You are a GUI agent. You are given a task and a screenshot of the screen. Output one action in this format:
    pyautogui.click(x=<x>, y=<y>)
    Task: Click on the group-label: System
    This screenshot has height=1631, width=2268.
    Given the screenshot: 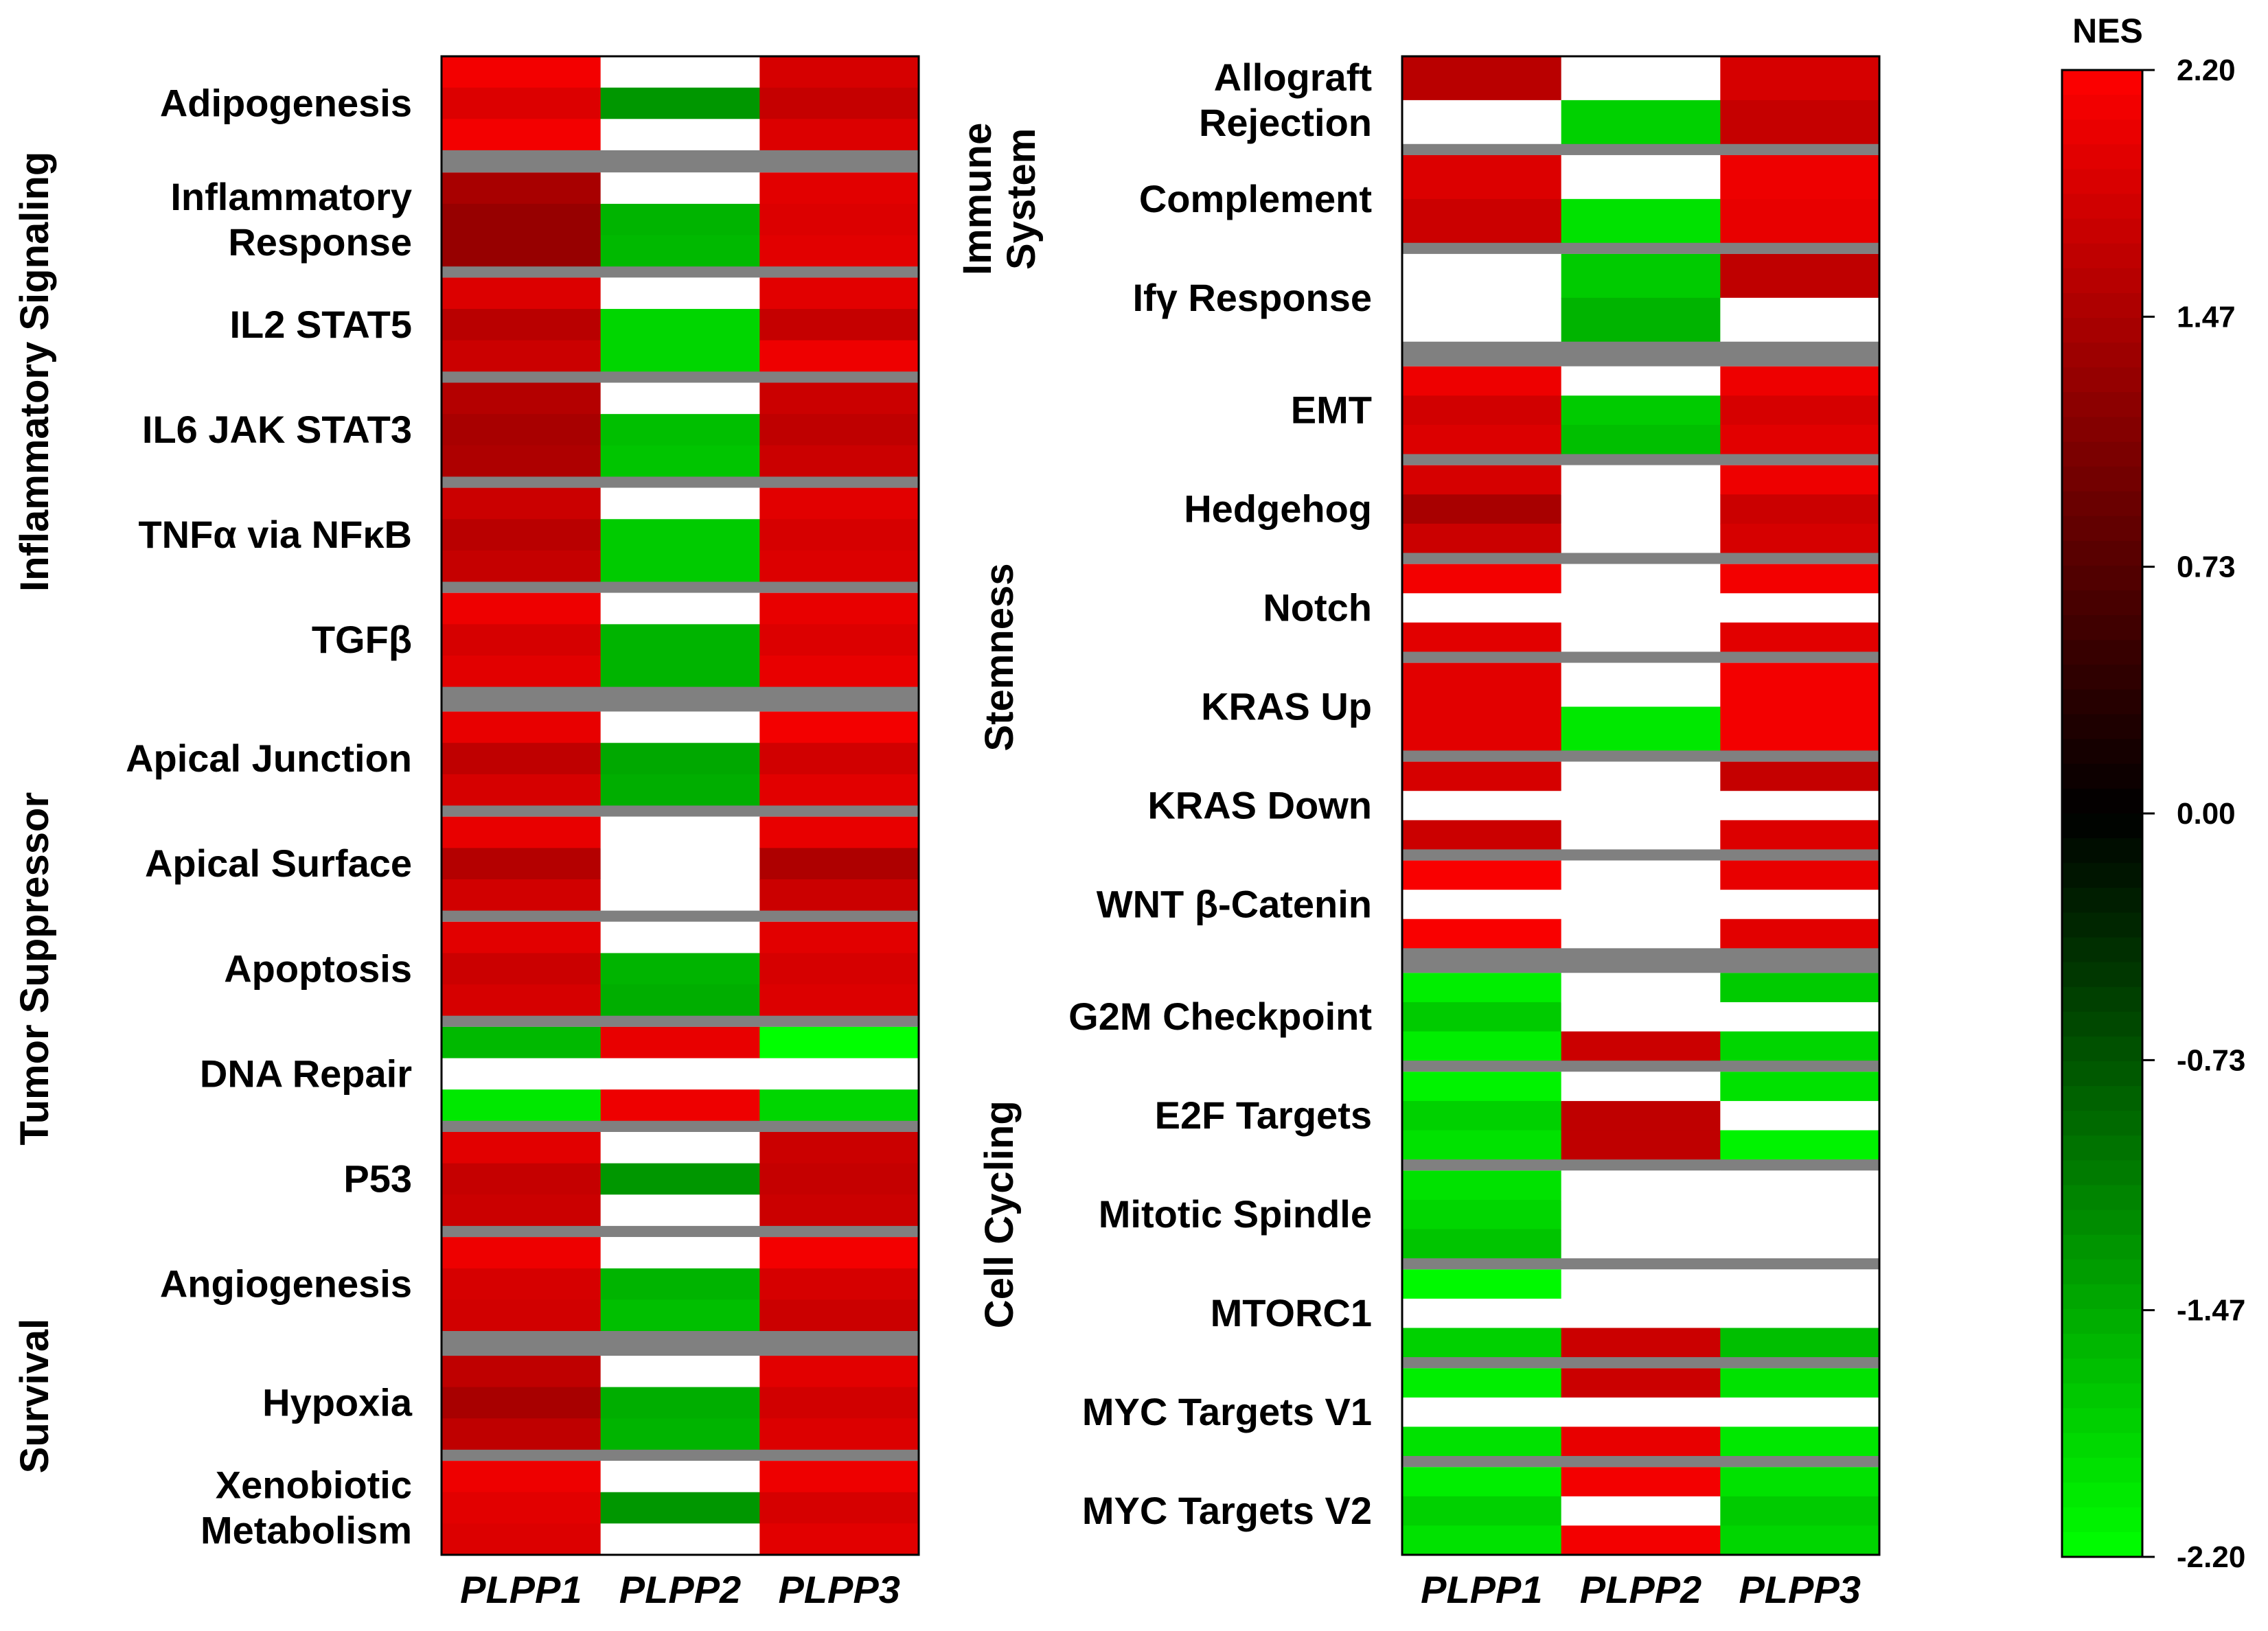 What is the action you would take?
    pyautogui.click(x=1021, y=199)
    